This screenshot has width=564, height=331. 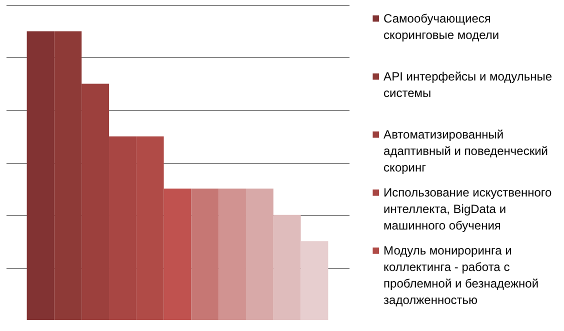 What do you see at coordinates (468, 85) in the screenshot?
I see `legend-label: API интерфейсы и модульные системы` at bounding box center [468, 85].